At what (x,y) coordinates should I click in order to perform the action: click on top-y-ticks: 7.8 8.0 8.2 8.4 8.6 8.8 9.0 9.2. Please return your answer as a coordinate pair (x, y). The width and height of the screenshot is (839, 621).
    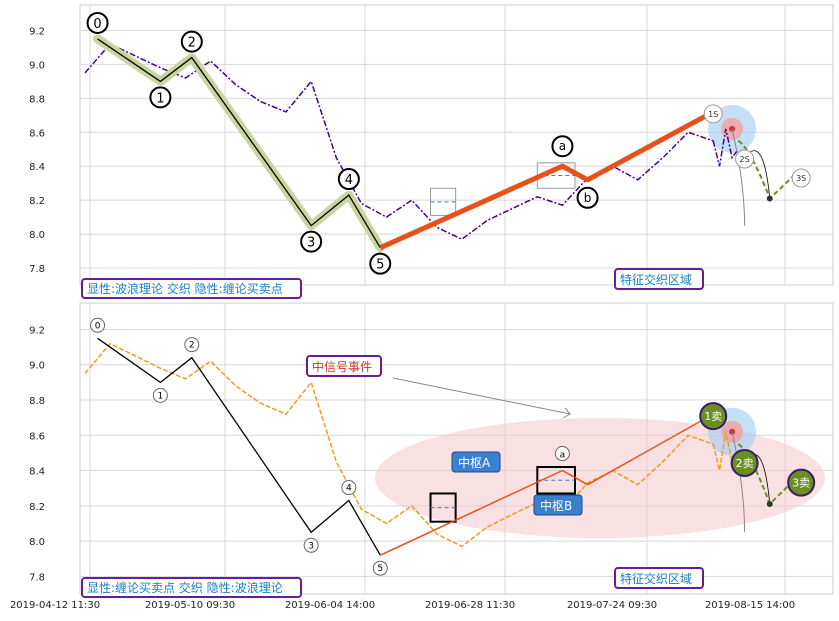
    Looking at the image, I should click on (37, 150).